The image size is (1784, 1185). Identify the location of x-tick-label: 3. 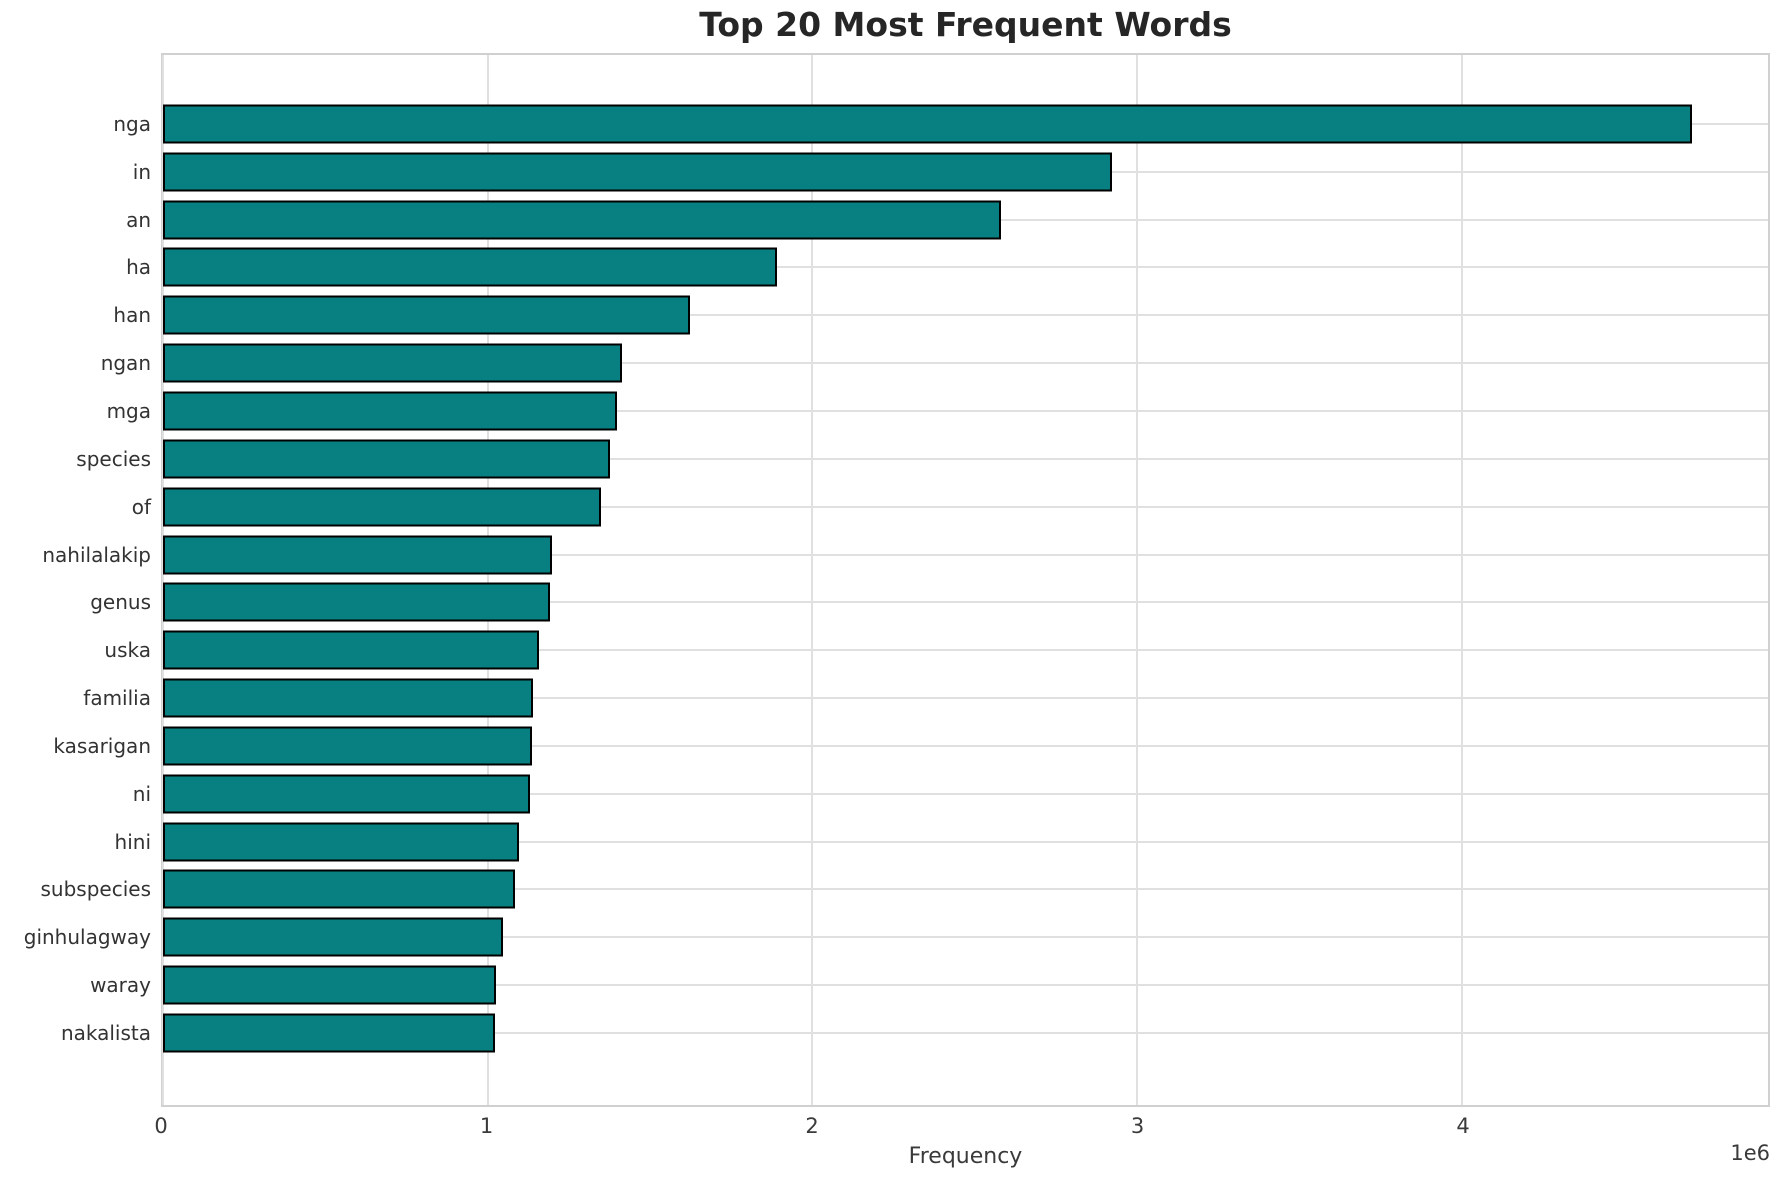
(1137, 1126).